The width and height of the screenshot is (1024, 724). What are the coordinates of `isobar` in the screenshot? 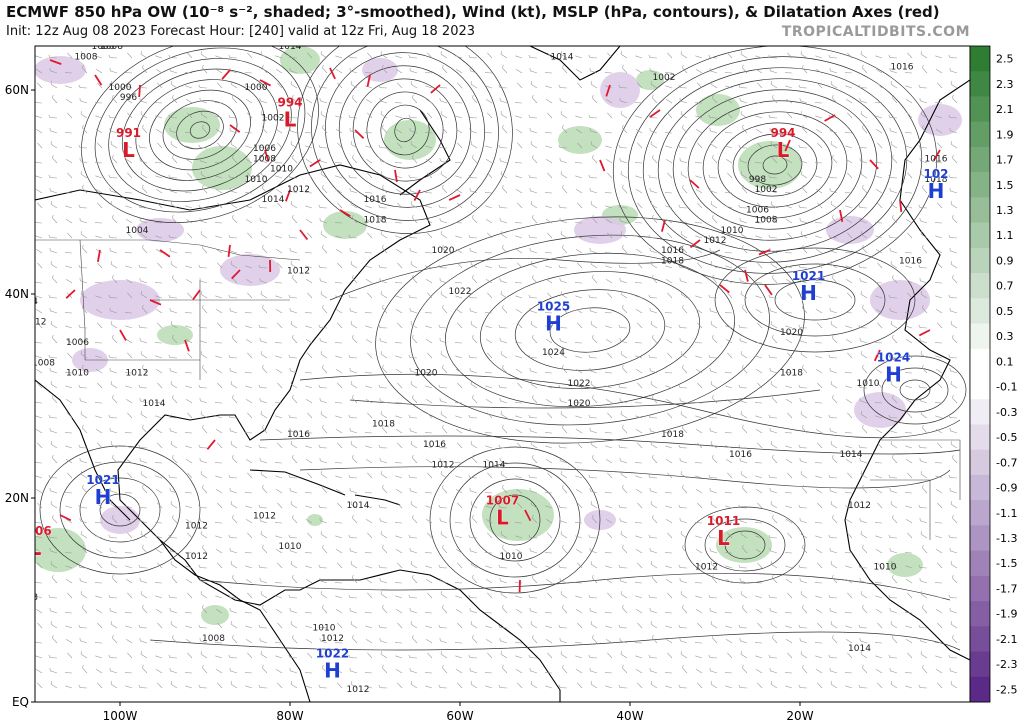 It's located at (915, 390).